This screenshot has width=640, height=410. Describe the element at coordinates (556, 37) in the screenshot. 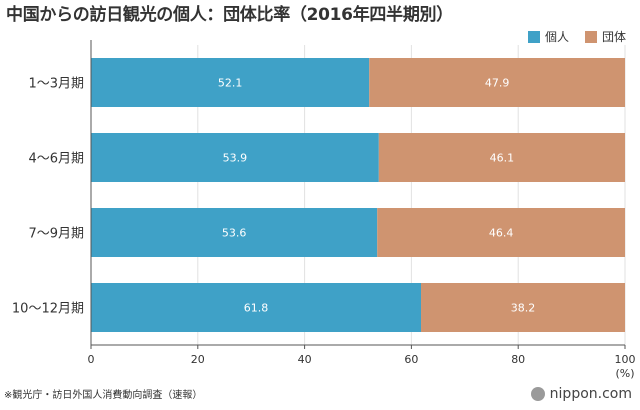

I see `legend-label-individual: 個人` at that location.